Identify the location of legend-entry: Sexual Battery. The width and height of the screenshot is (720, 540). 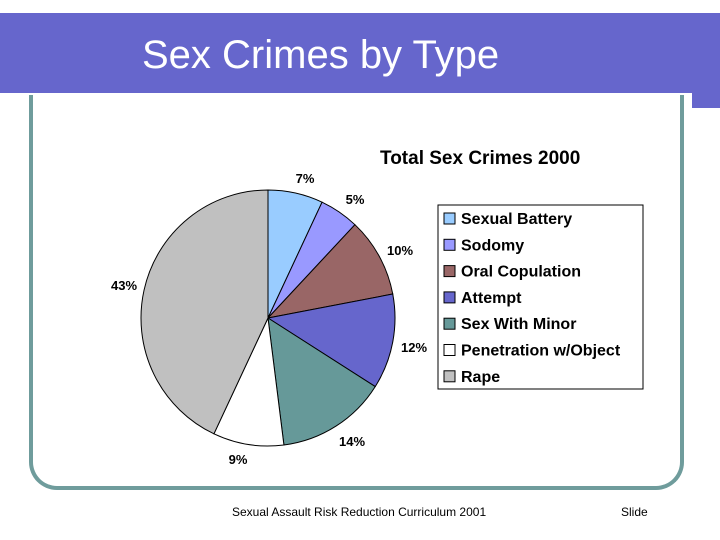
(516, 219).